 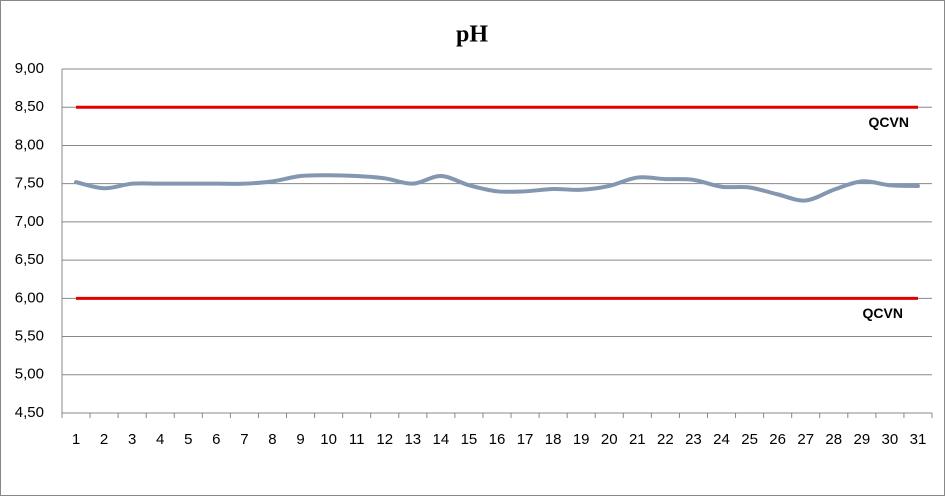 I want to click on data-line, so click(x=497, y=188).